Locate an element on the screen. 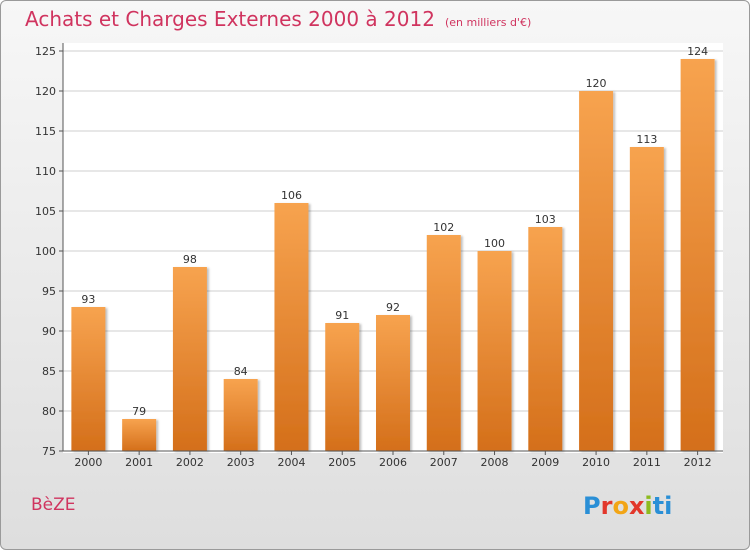 The width and height of the screenshot is (750, 550). data-label: 124 is located at coordinates (697, 51).